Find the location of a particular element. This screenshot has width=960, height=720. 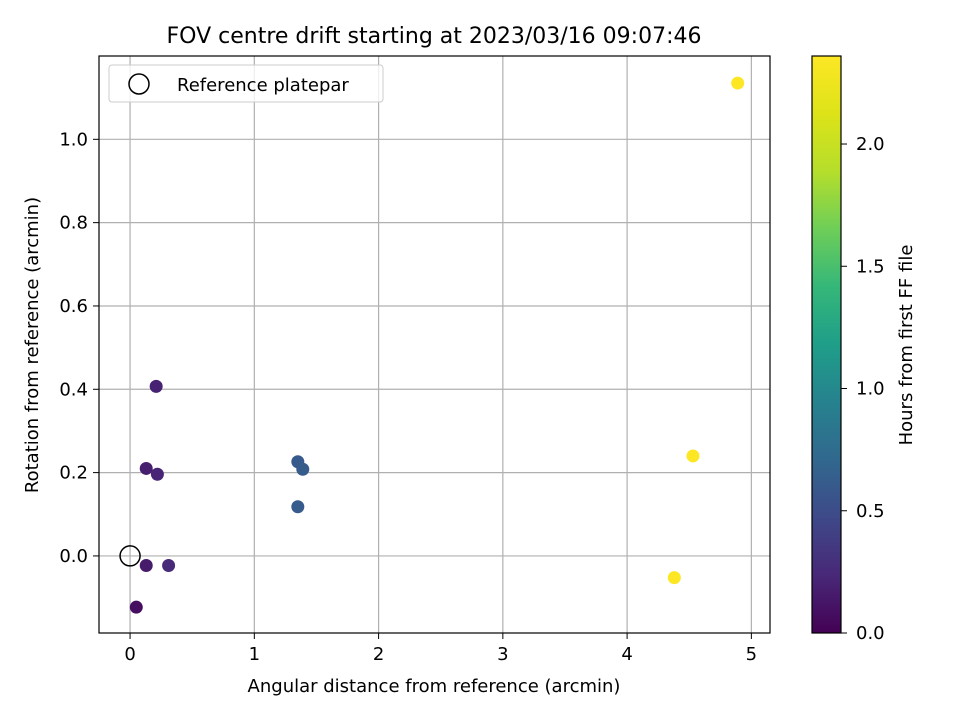

colorbar-tick-label: 2.0 is located at coordinates (870, 144).